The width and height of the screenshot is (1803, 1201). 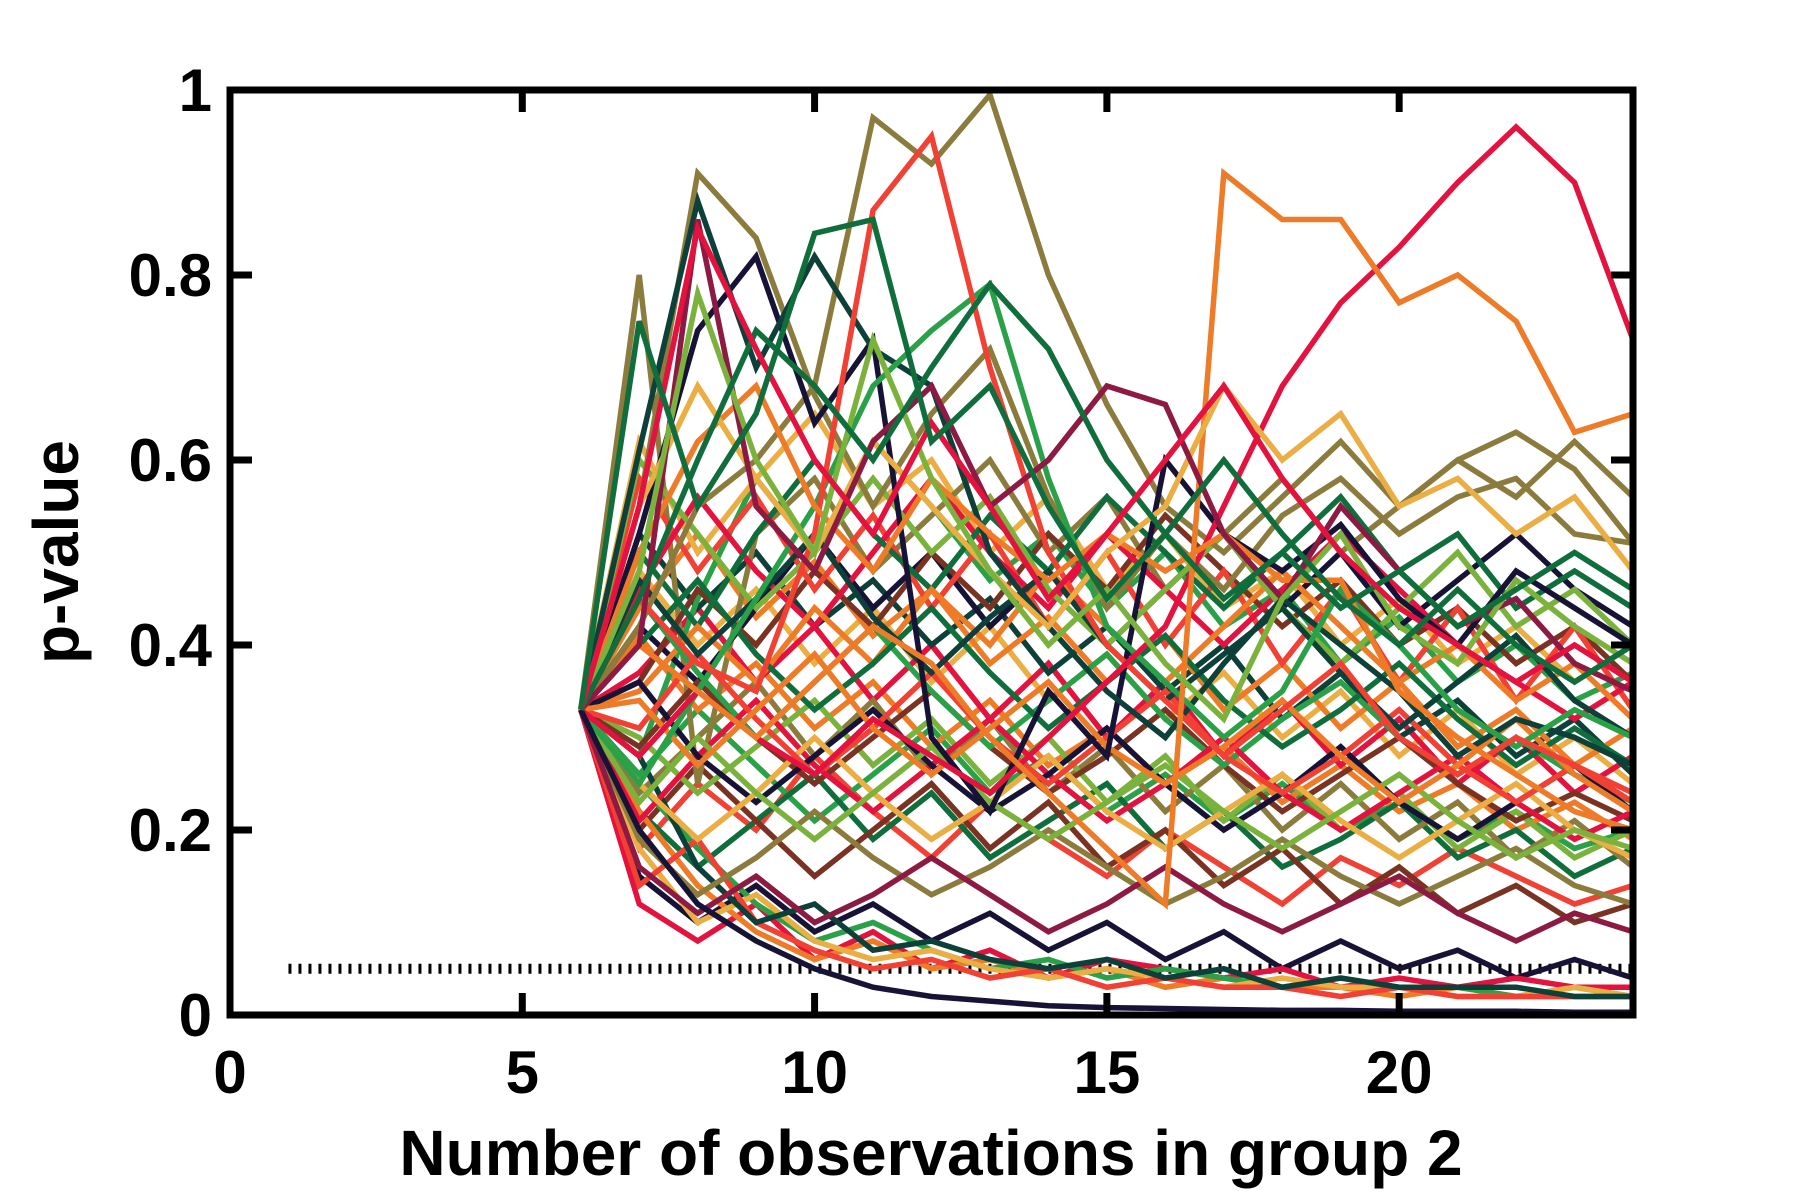 I want to click on y-tick-label: 0.4, so click(x=171, y=645).